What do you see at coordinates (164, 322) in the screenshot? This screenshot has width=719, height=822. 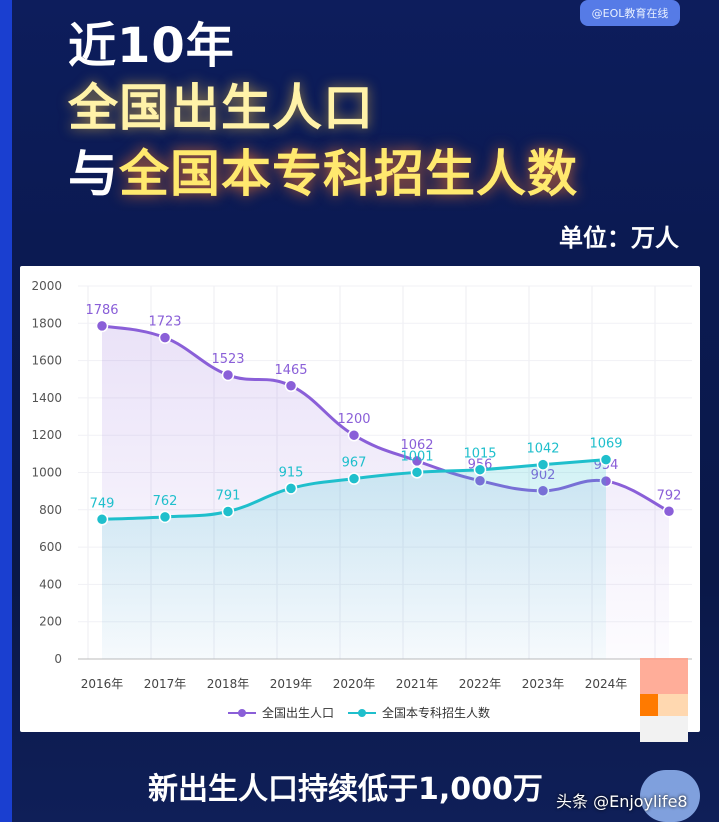 I see `data-label-births: 1723` at bounding box center [164, 322].